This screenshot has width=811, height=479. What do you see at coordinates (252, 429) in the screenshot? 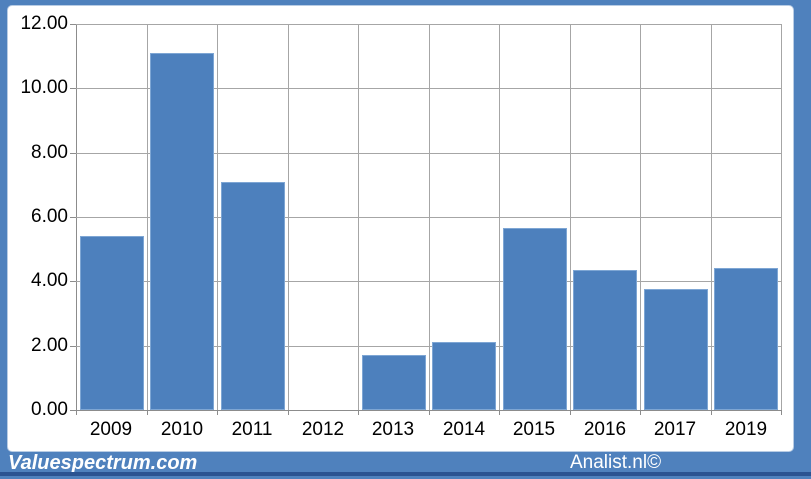
I see `x-tick-label: 2011` at bounding box center [252, 429].